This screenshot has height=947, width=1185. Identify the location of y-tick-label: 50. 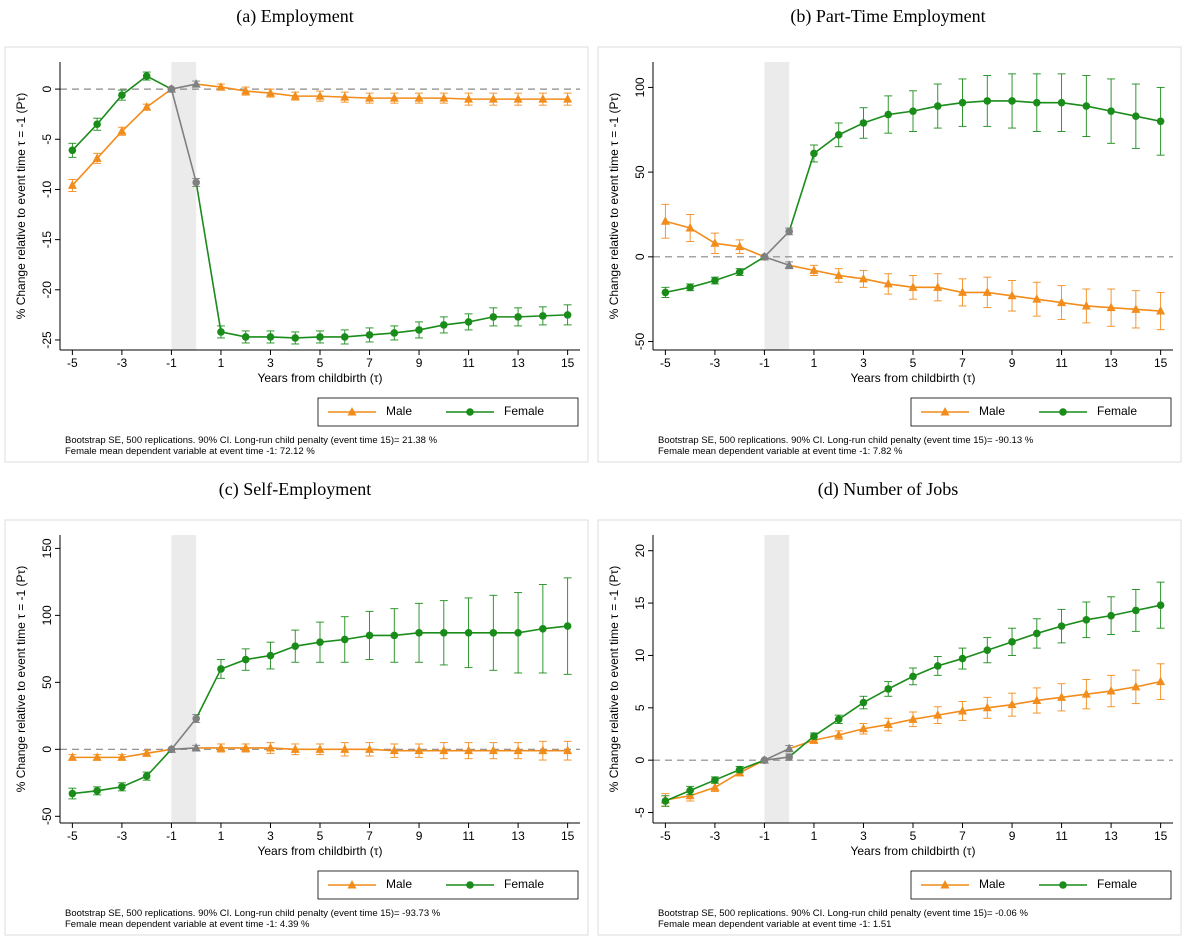
(640, 172).